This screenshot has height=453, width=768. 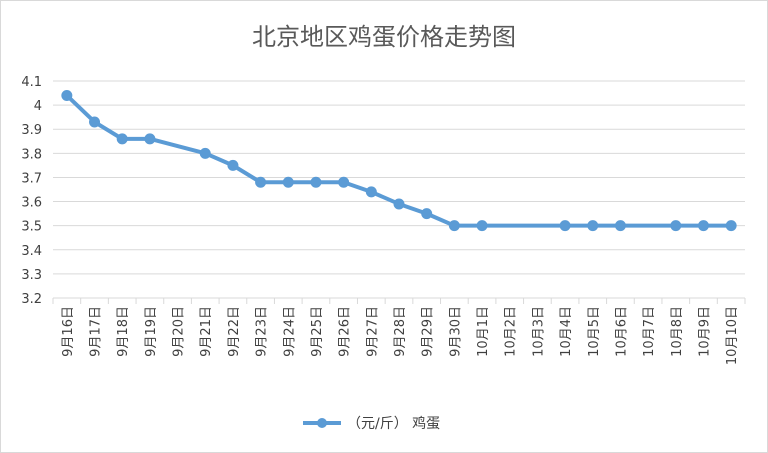 I want to click on y-tick-label: 3.5, so click(x=31, y=227).